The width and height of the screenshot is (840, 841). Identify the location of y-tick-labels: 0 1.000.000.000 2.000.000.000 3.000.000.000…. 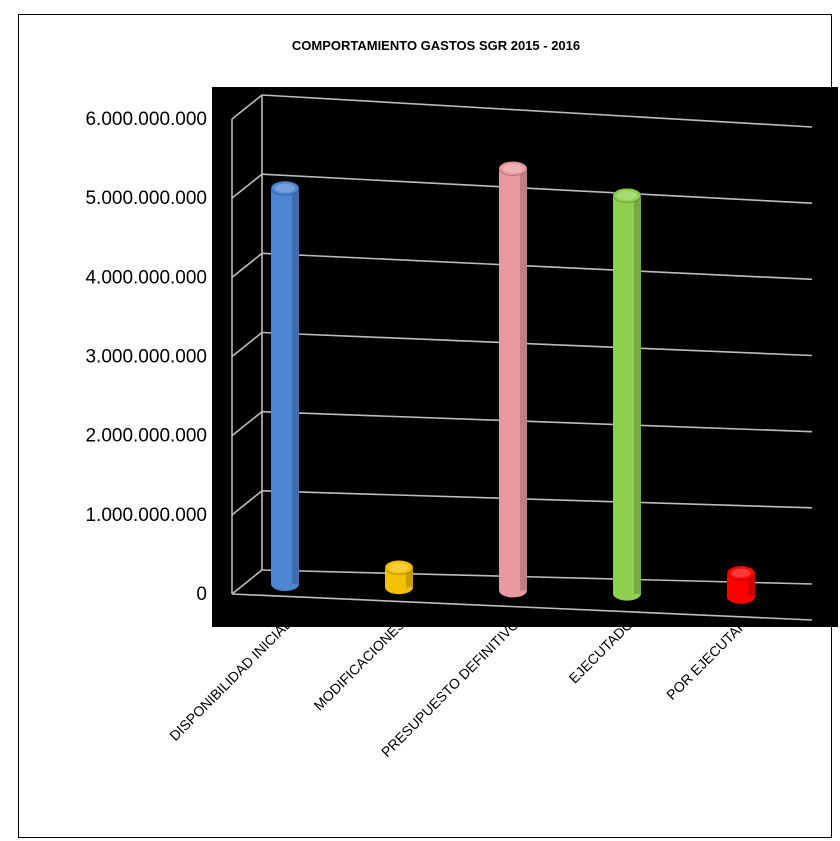
(146, 357).